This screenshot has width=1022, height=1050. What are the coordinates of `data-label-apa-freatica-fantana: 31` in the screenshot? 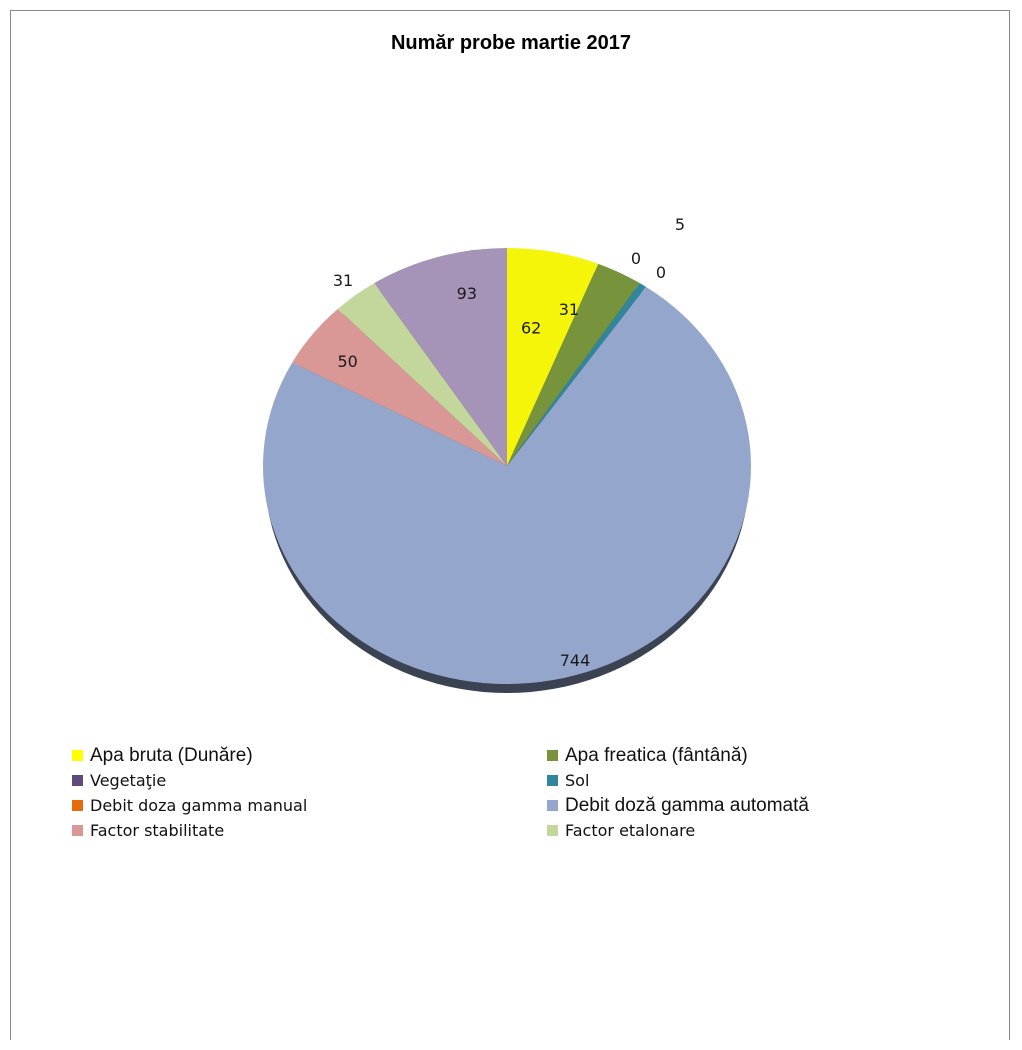 It's located at (569, 309).